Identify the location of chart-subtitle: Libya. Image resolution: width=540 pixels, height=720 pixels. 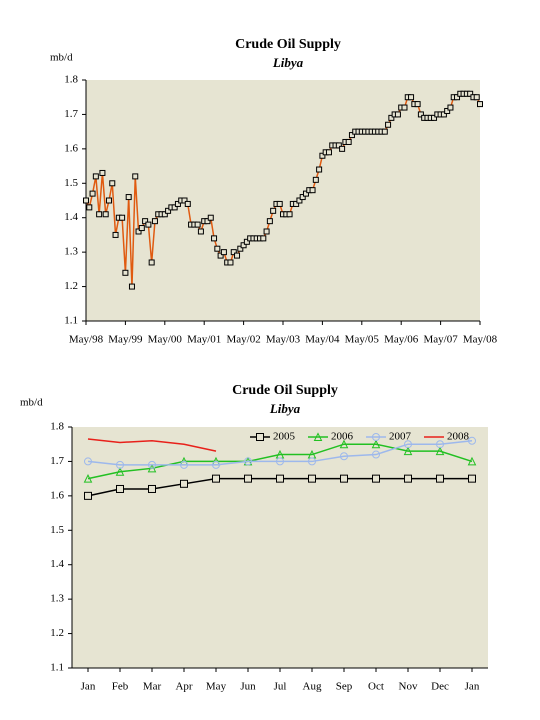
(285, 408).